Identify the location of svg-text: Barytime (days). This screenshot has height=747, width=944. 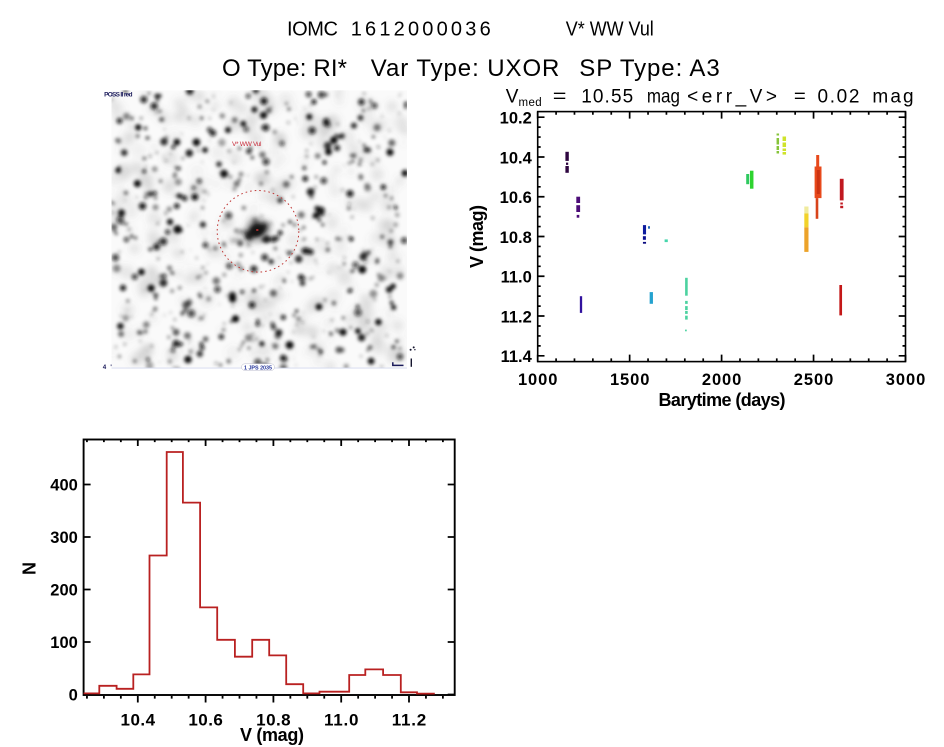
(722, 400).